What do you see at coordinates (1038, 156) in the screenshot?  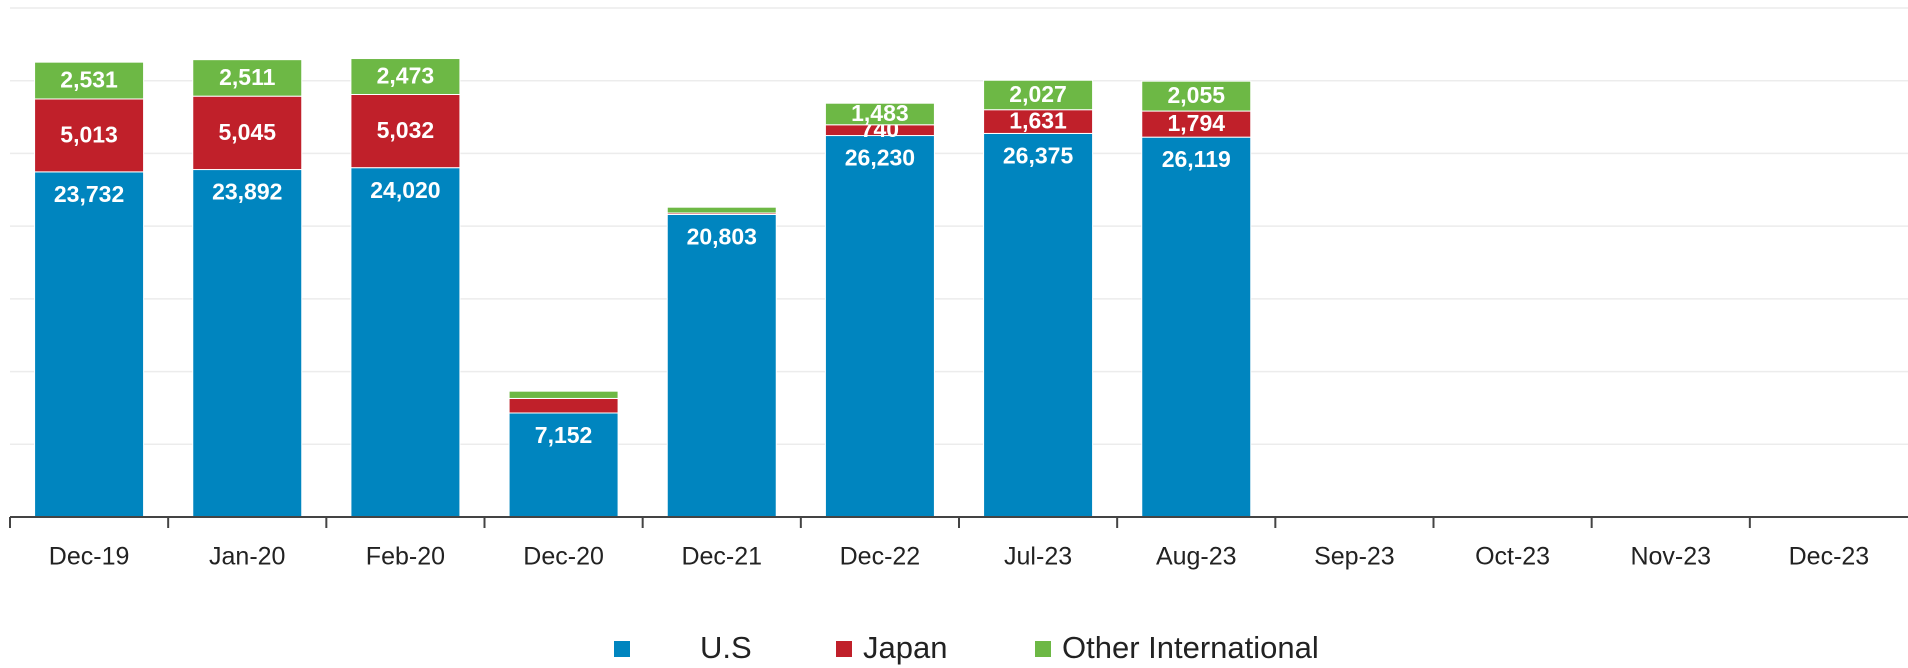 I see `data-label: 26,375` at bounding box center [1038, 156].